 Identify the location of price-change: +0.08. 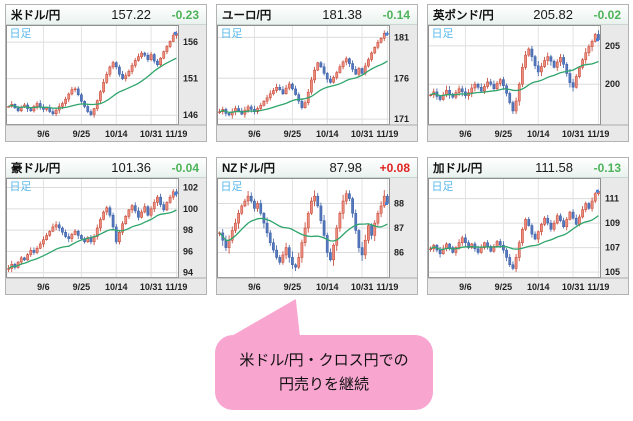
(394, 167).